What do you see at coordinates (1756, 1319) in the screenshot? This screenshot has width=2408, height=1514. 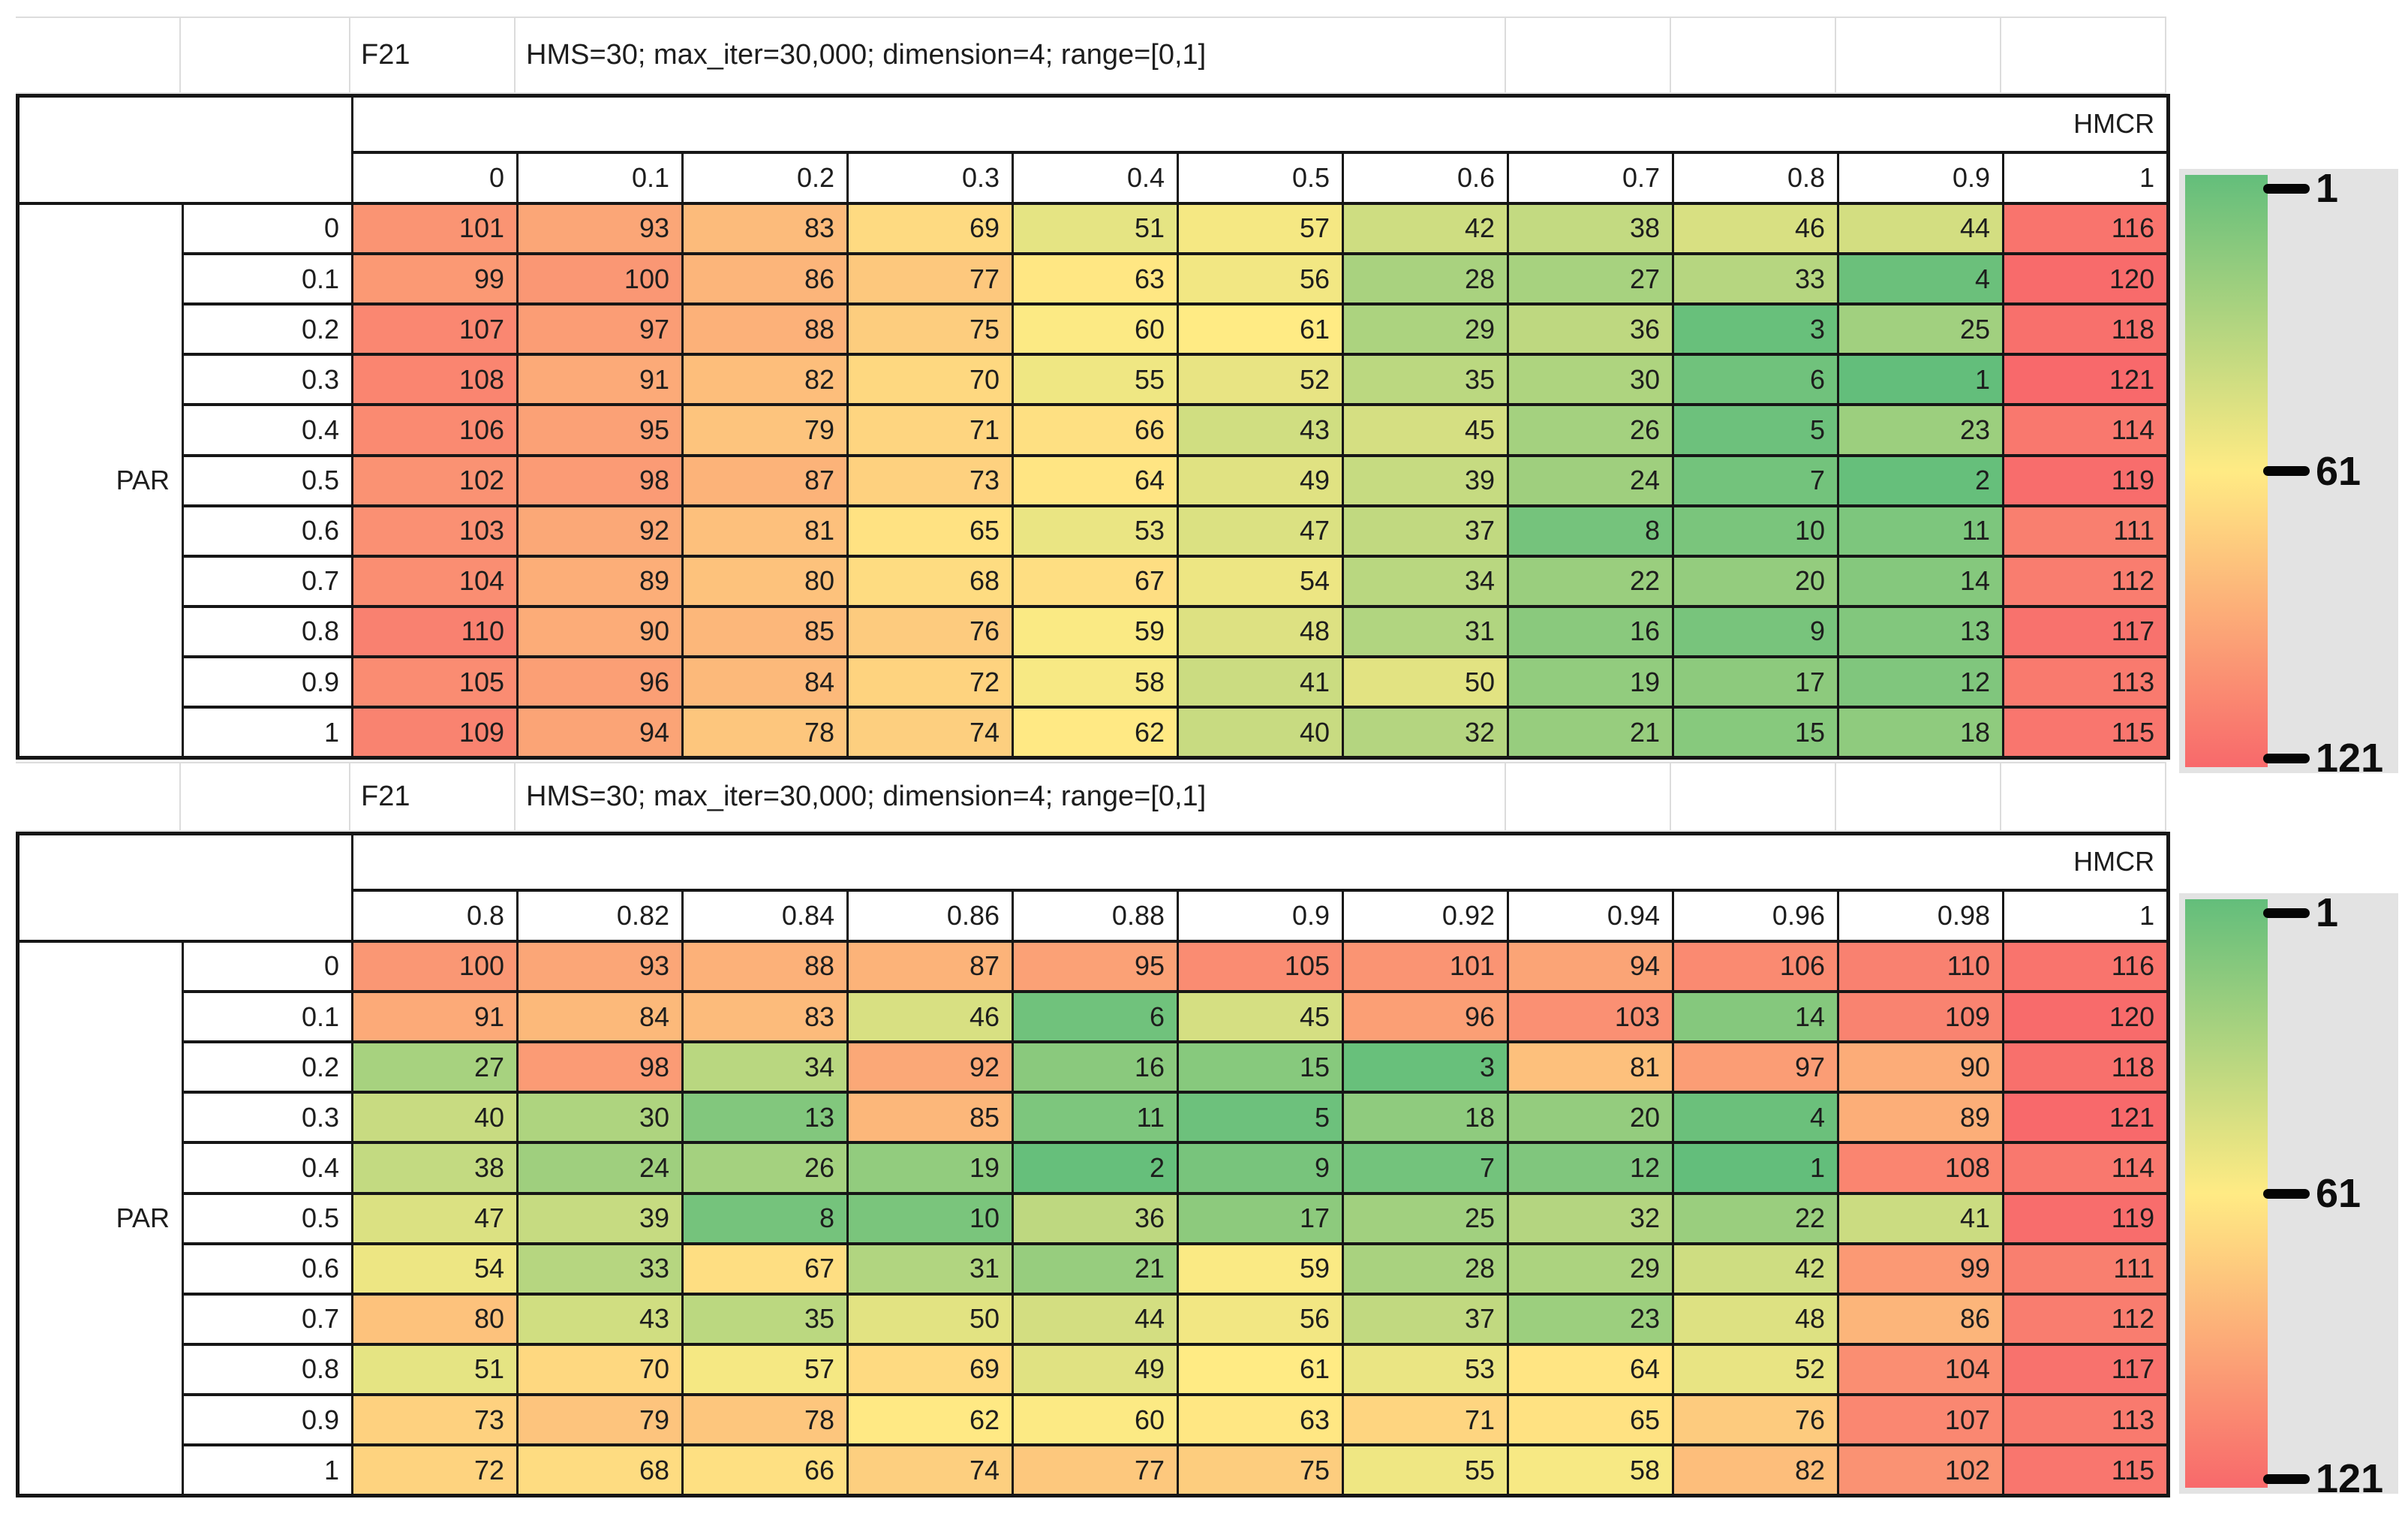 I see `heatmap-cell: 48` at bounding box center [1756, 1319].